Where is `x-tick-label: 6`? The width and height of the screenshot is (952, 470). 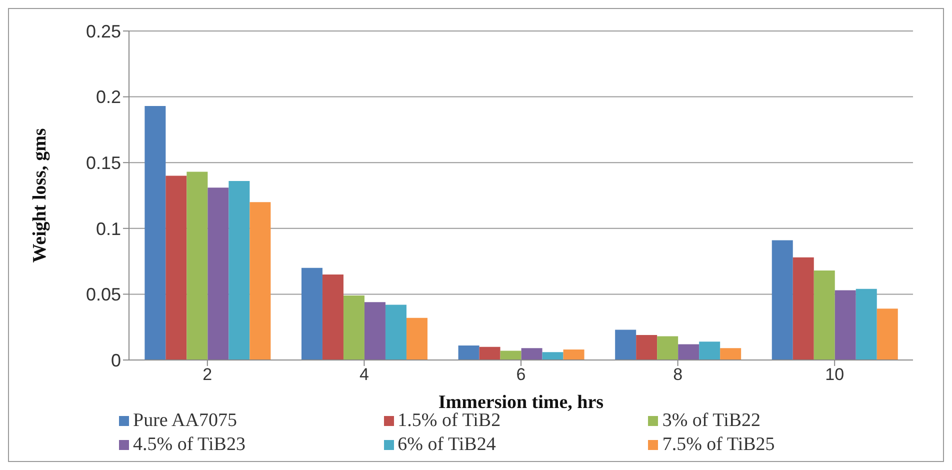
x-tick-label: 6 is located at coordinates (521, 374).